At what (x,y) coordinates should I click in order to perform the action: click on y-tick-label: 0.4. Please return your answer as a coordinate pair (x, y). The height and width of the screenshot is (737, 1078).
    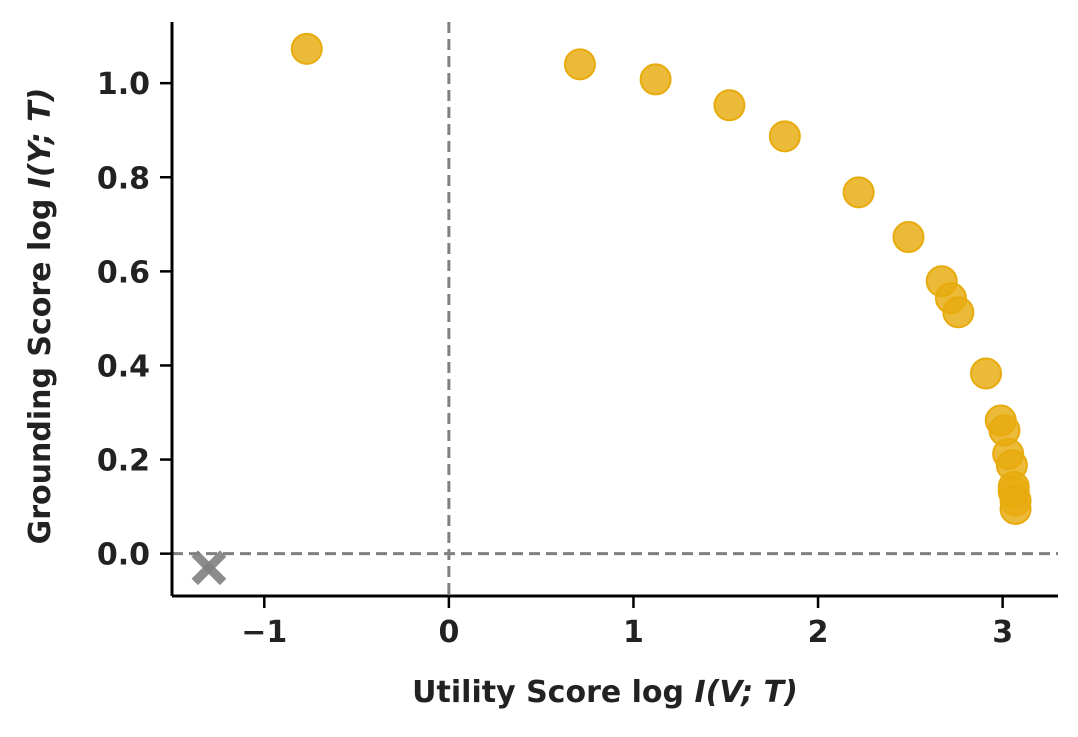
    Looking at the image, I should click on (123, 366).